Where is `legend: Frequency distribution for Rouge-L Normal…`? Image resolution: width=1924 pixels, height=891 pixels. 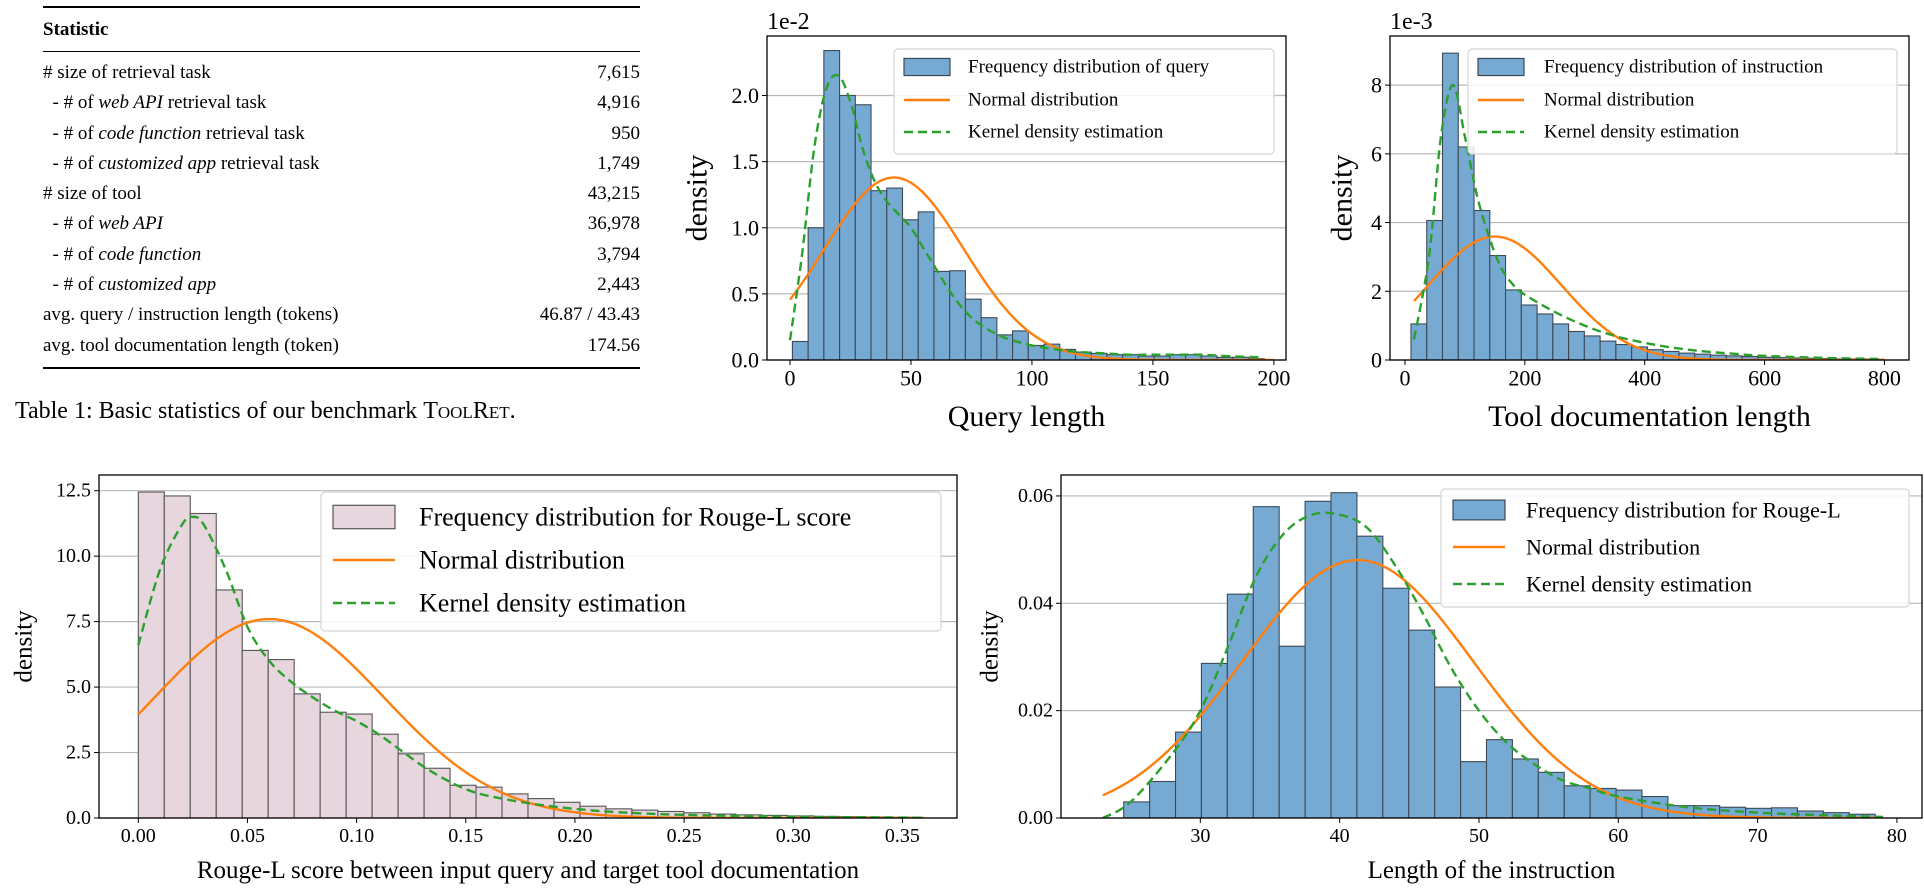
legend: Frequency distribution for Rouge-L Normal… is located at coordinates (1675, 548).